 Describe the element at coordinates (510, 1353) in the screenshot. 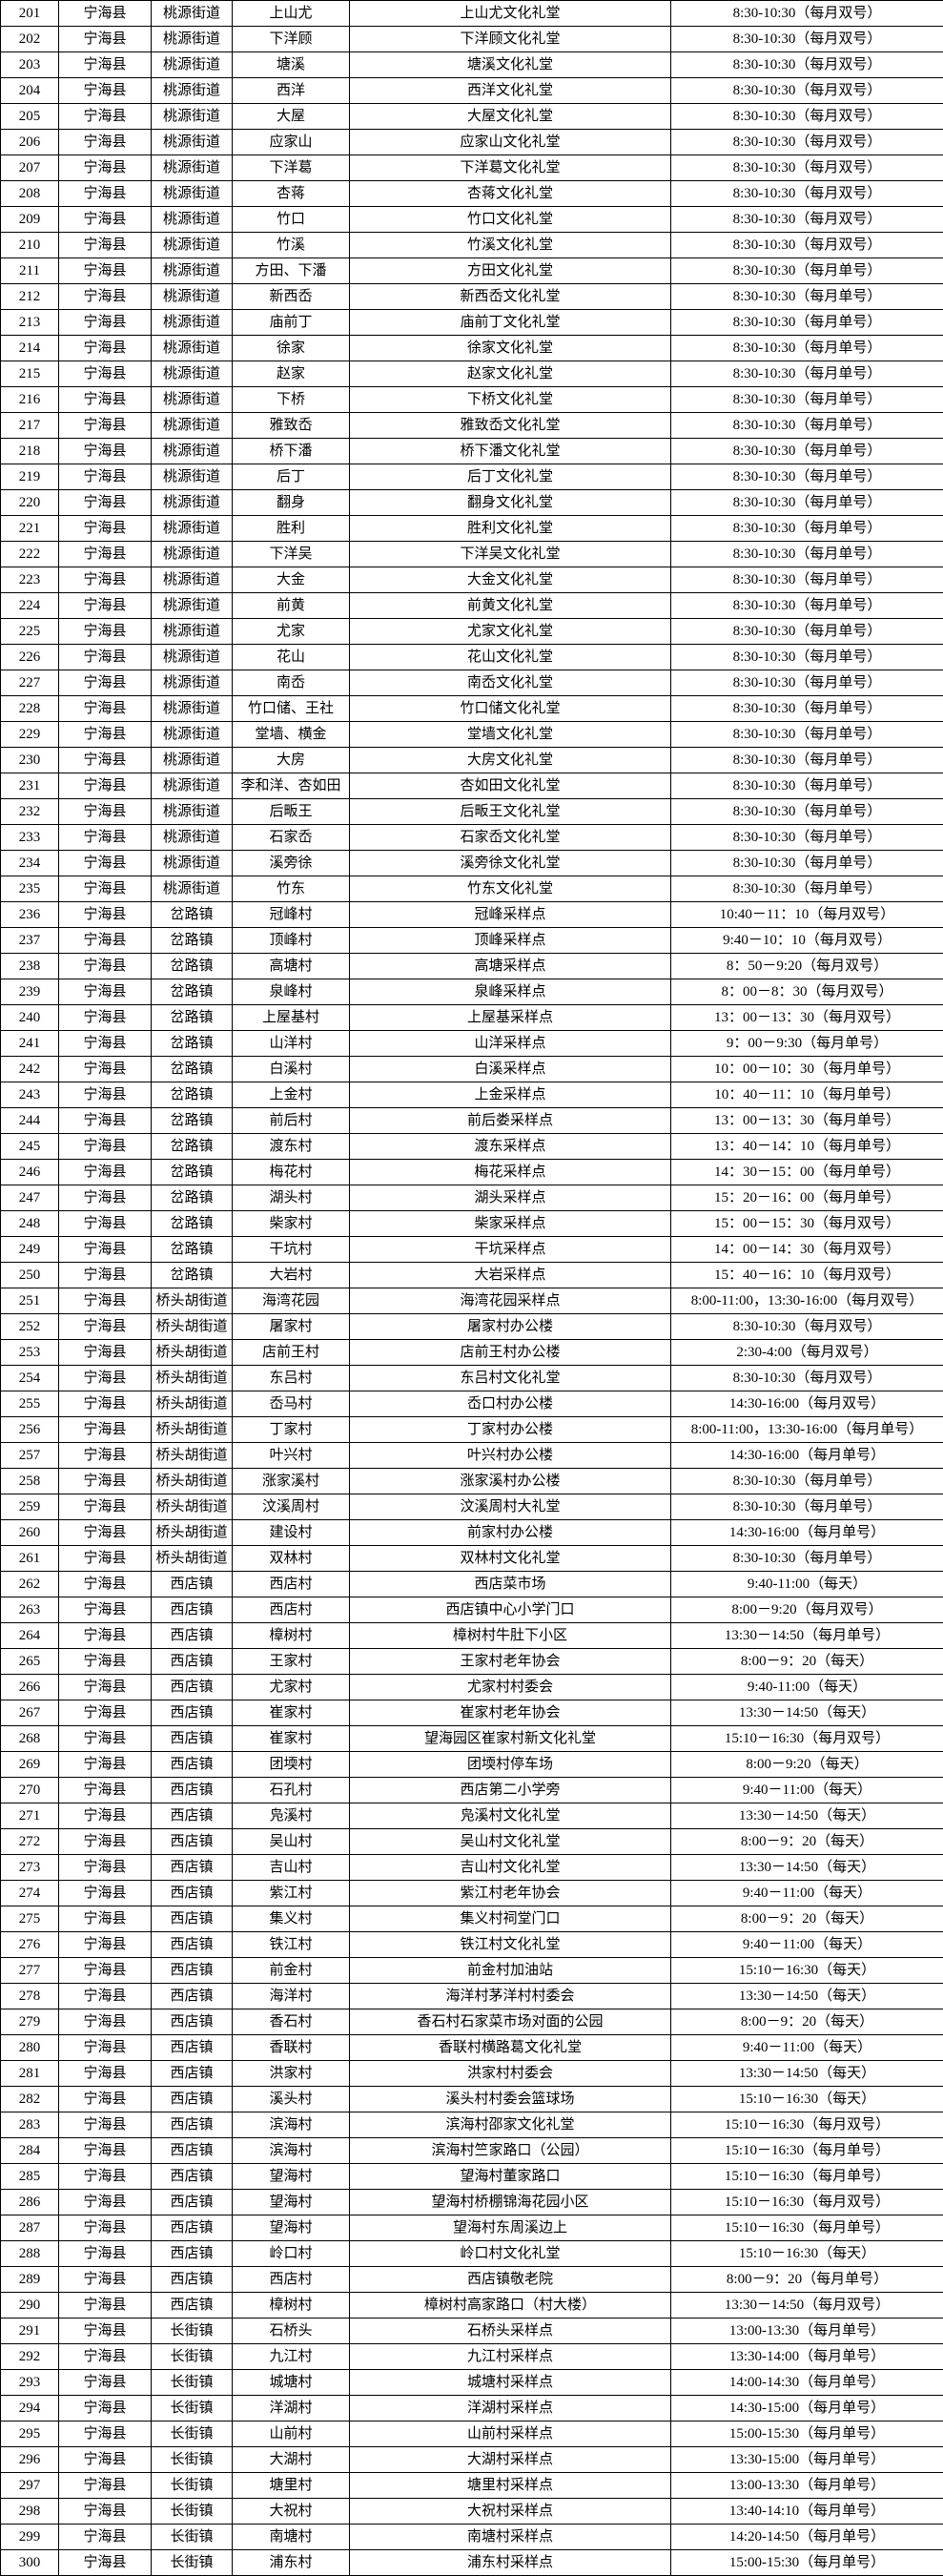

I see `cell-site: 店前王村办公楼` at that location.